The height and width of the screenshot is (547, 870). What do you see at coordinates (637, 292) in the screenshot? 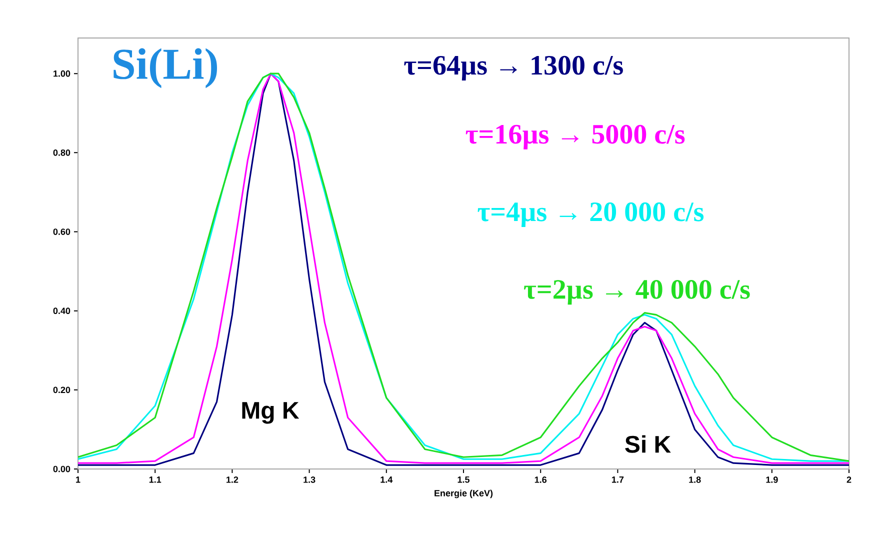
I see `series-label: τ=2µs → 40 000 c/s` at bounding box center [637, 292].